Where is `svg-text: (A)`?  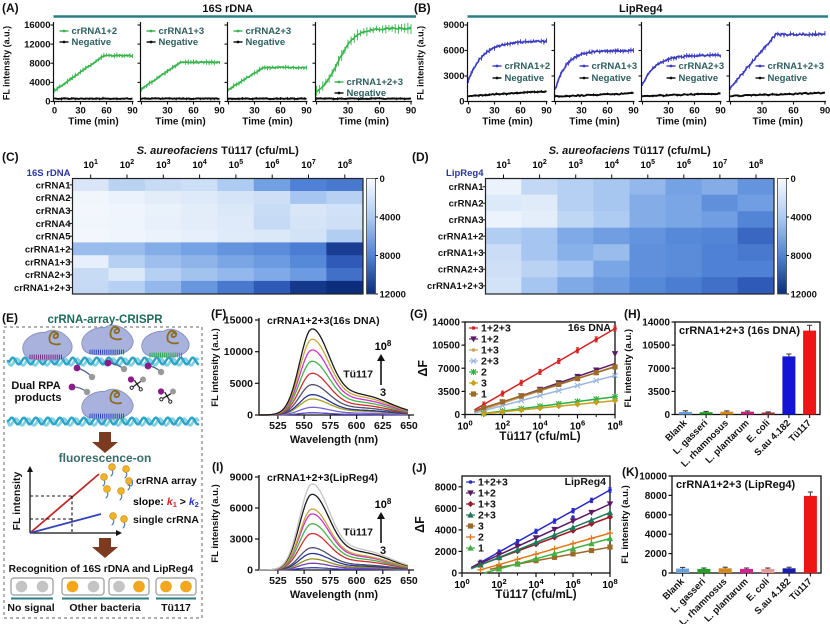
svg-text: (A) is located at coordinates (10, 8).